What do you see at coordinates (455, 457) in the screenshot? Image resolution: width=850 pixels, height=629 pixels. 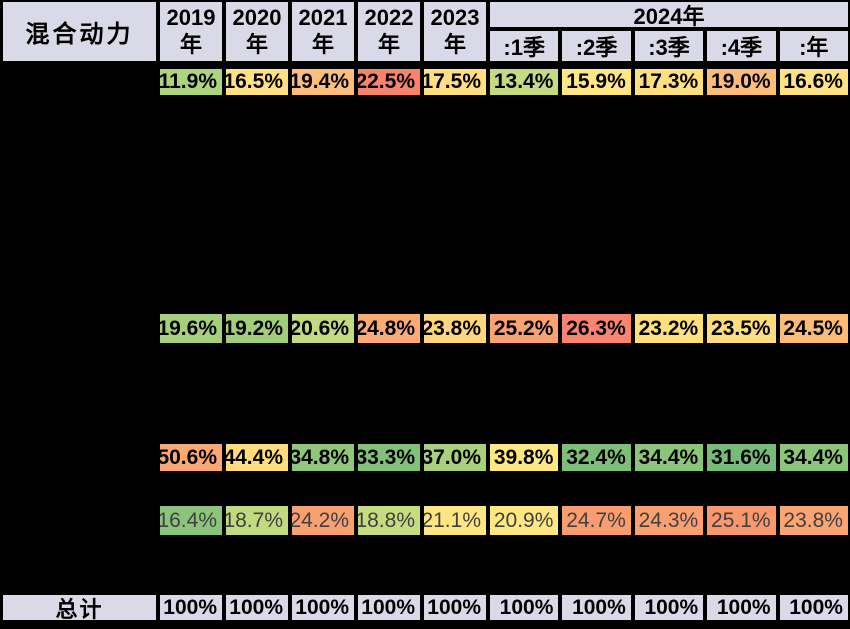 I see `share-cell: 37.0%` at bounding box center [455, 457].